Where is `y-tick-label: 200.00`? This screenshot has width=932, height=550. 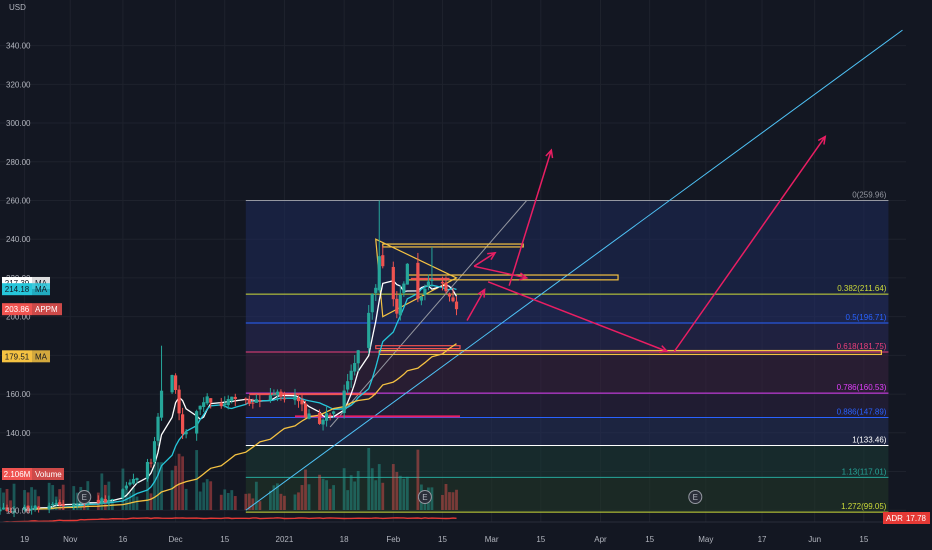
y-tick-label: 200.00 is located at coordinates (18, 317).